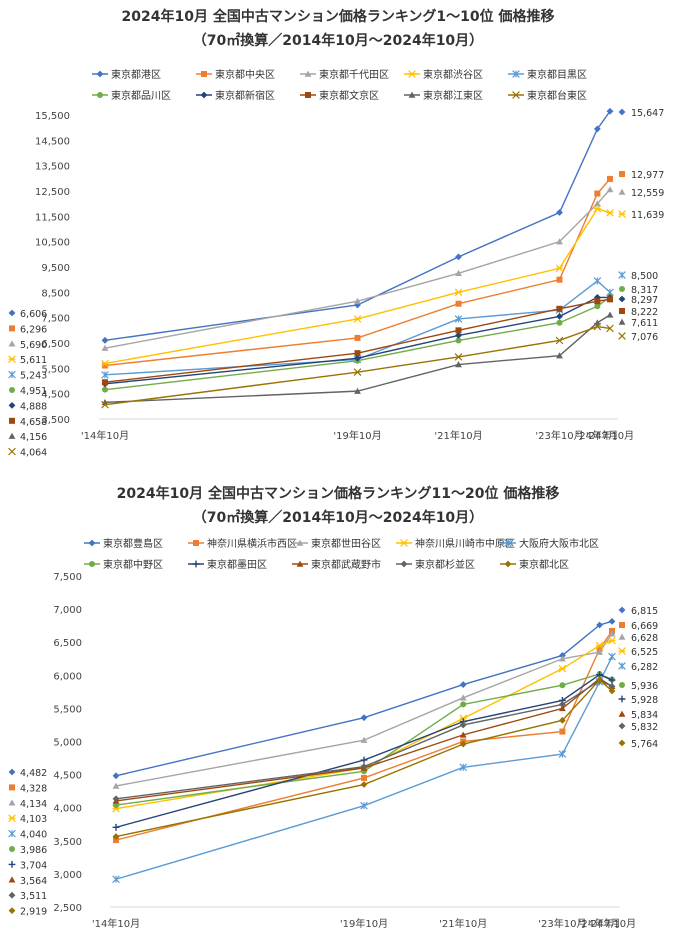 The width and height of the screenshot is (676, 940). Describe the element at coordinates (641, 215) in the screenshot. I see `end-value-label: 11,639` at that location.